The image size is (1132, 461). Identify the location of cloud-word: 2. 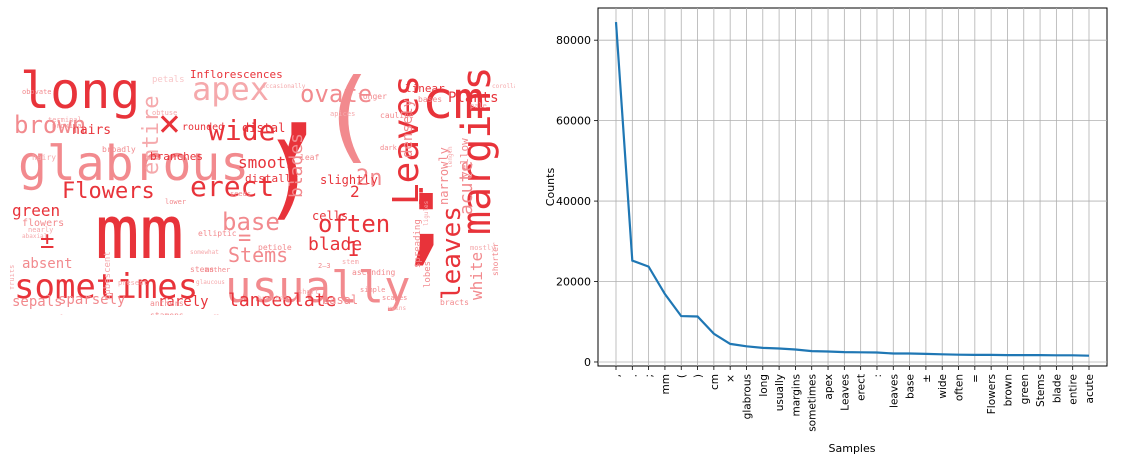
(355, 191).